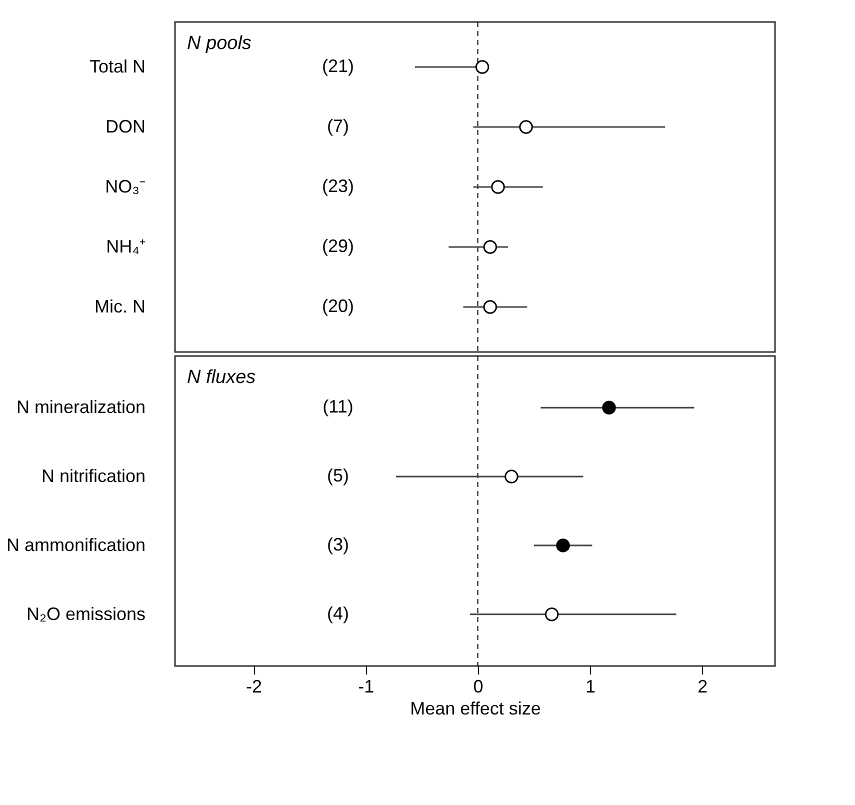 This screenshot has width=855, height=805. Describe the element at coordinates (338, 476) in the screenshot. I see `annotation: (5)` at that location.